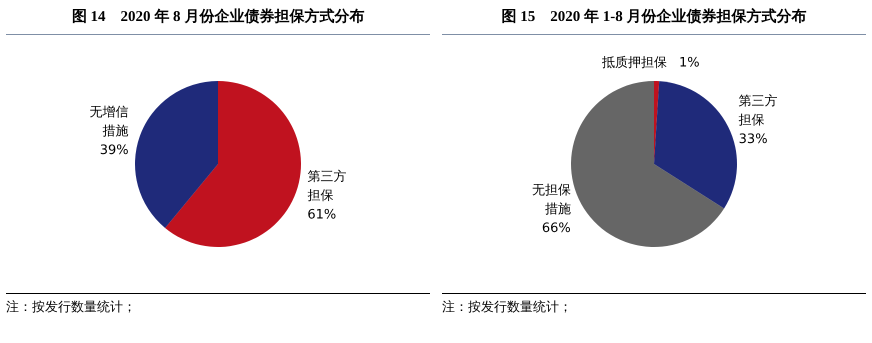 Image resolution: width=872 pixels, height=343 pixels. Describe the element at coordinates (551, 200) in the screenshot. I see `slice-label: 无担保措施` at that location.